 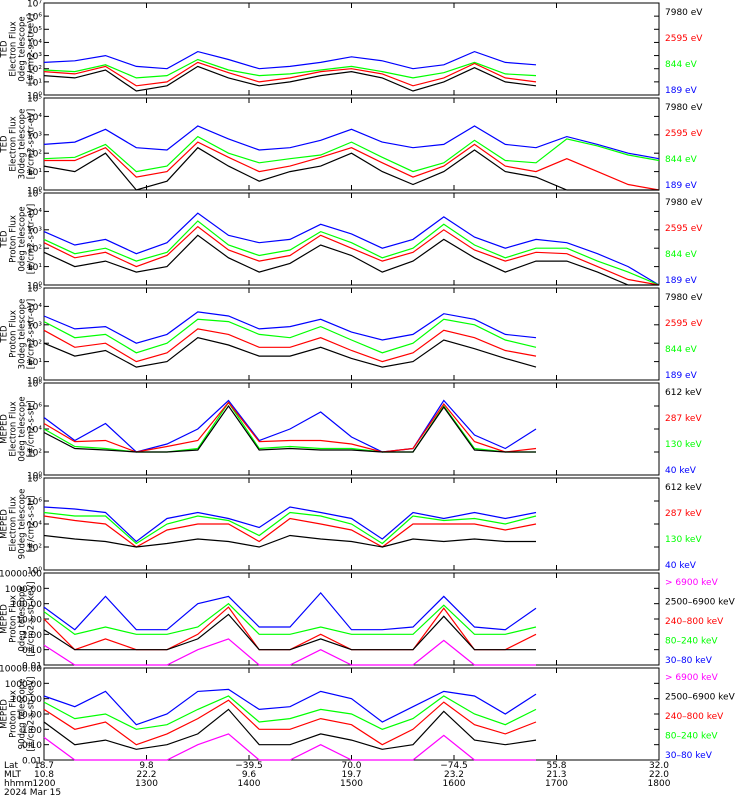 I want to click on x-tick-label-hhmm: 1500, so click(x=351, y=784).